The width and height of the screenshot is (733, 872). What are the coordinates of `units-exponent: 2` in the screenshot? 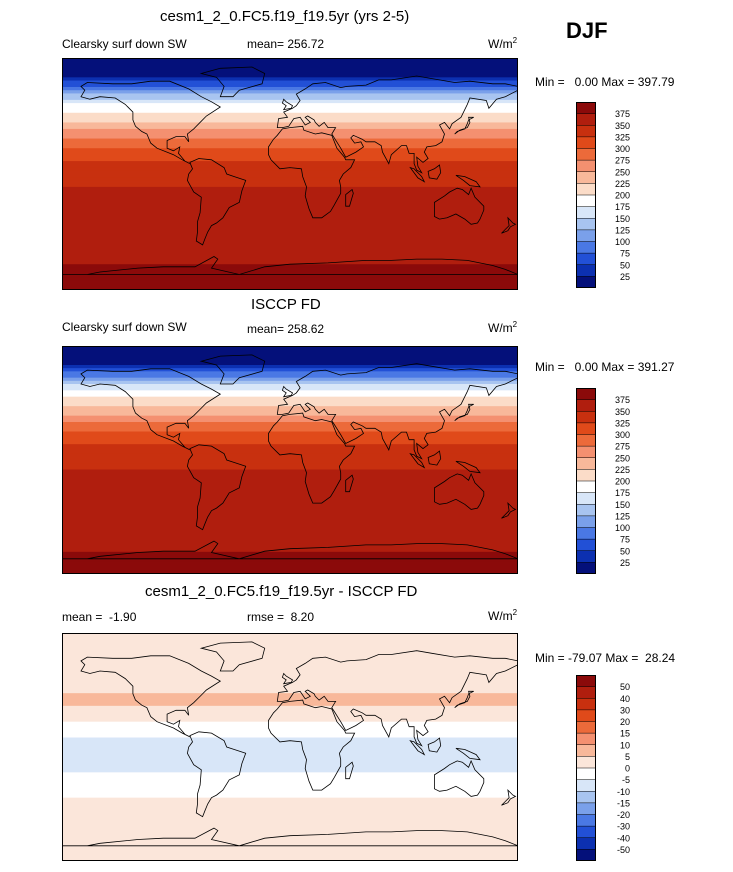 It's located at (515, 324).